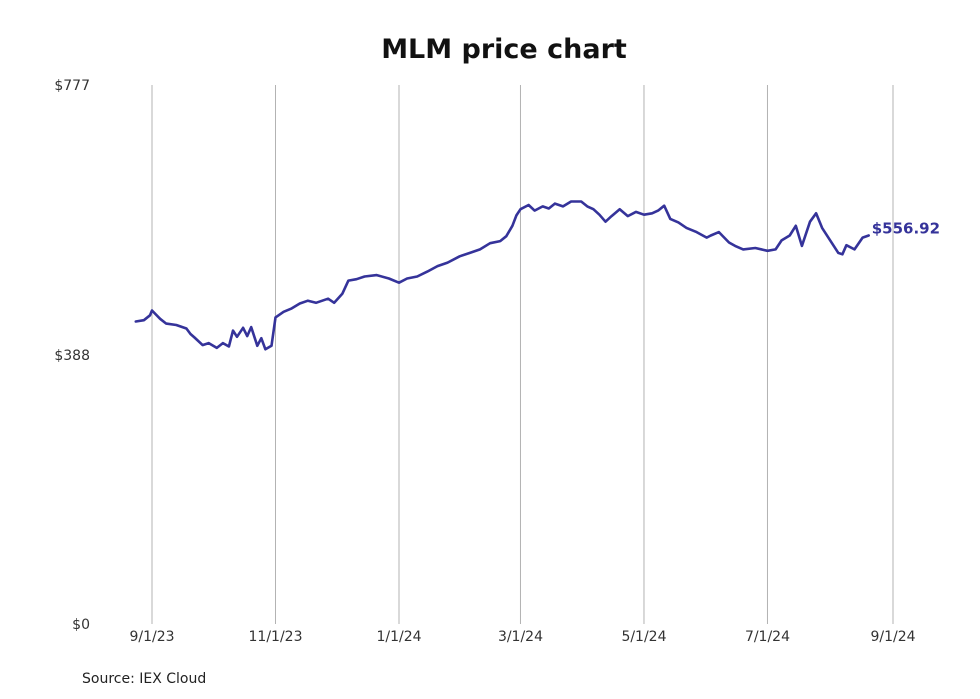 This screenshot has width=980, height=699. I want to click on y-tick-label-2: $777, so click(72, 86).